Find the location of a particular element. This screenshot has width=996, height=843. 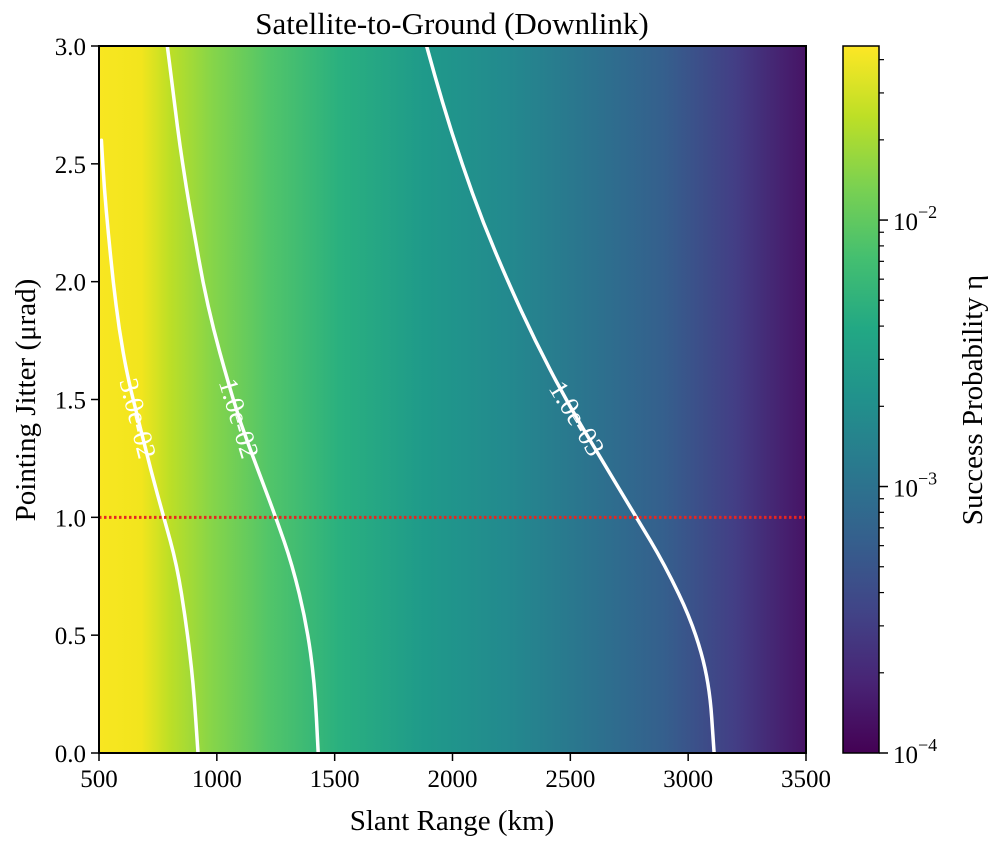

colorbar-tick-label: 10⁻² is located at coordinates (915, 219).